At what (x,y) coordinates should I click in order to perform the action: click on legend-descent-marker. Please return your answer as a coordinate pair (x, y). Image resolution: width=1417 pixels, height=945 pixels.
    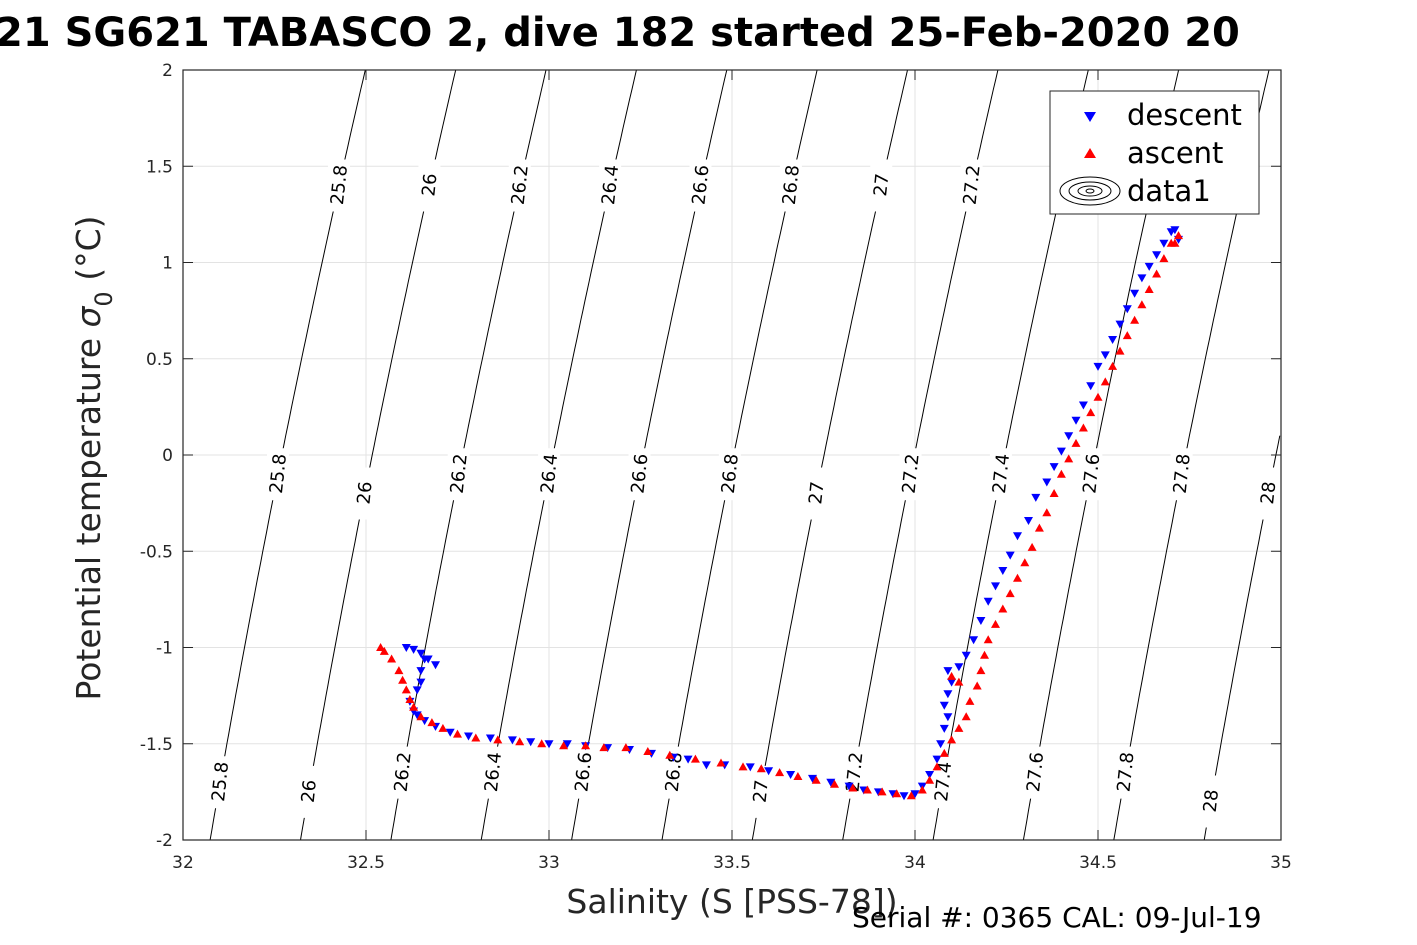
    Looking at the image, I should click on (1090, 117).